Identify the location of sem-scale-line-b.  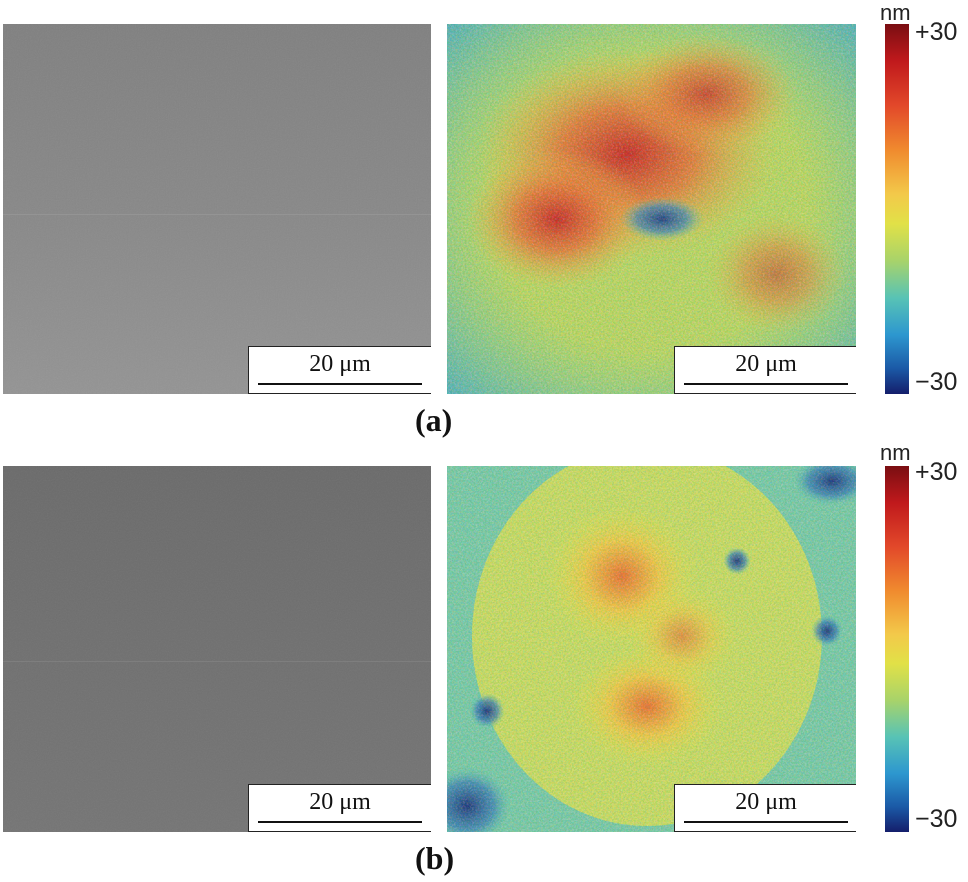
(340, 822).